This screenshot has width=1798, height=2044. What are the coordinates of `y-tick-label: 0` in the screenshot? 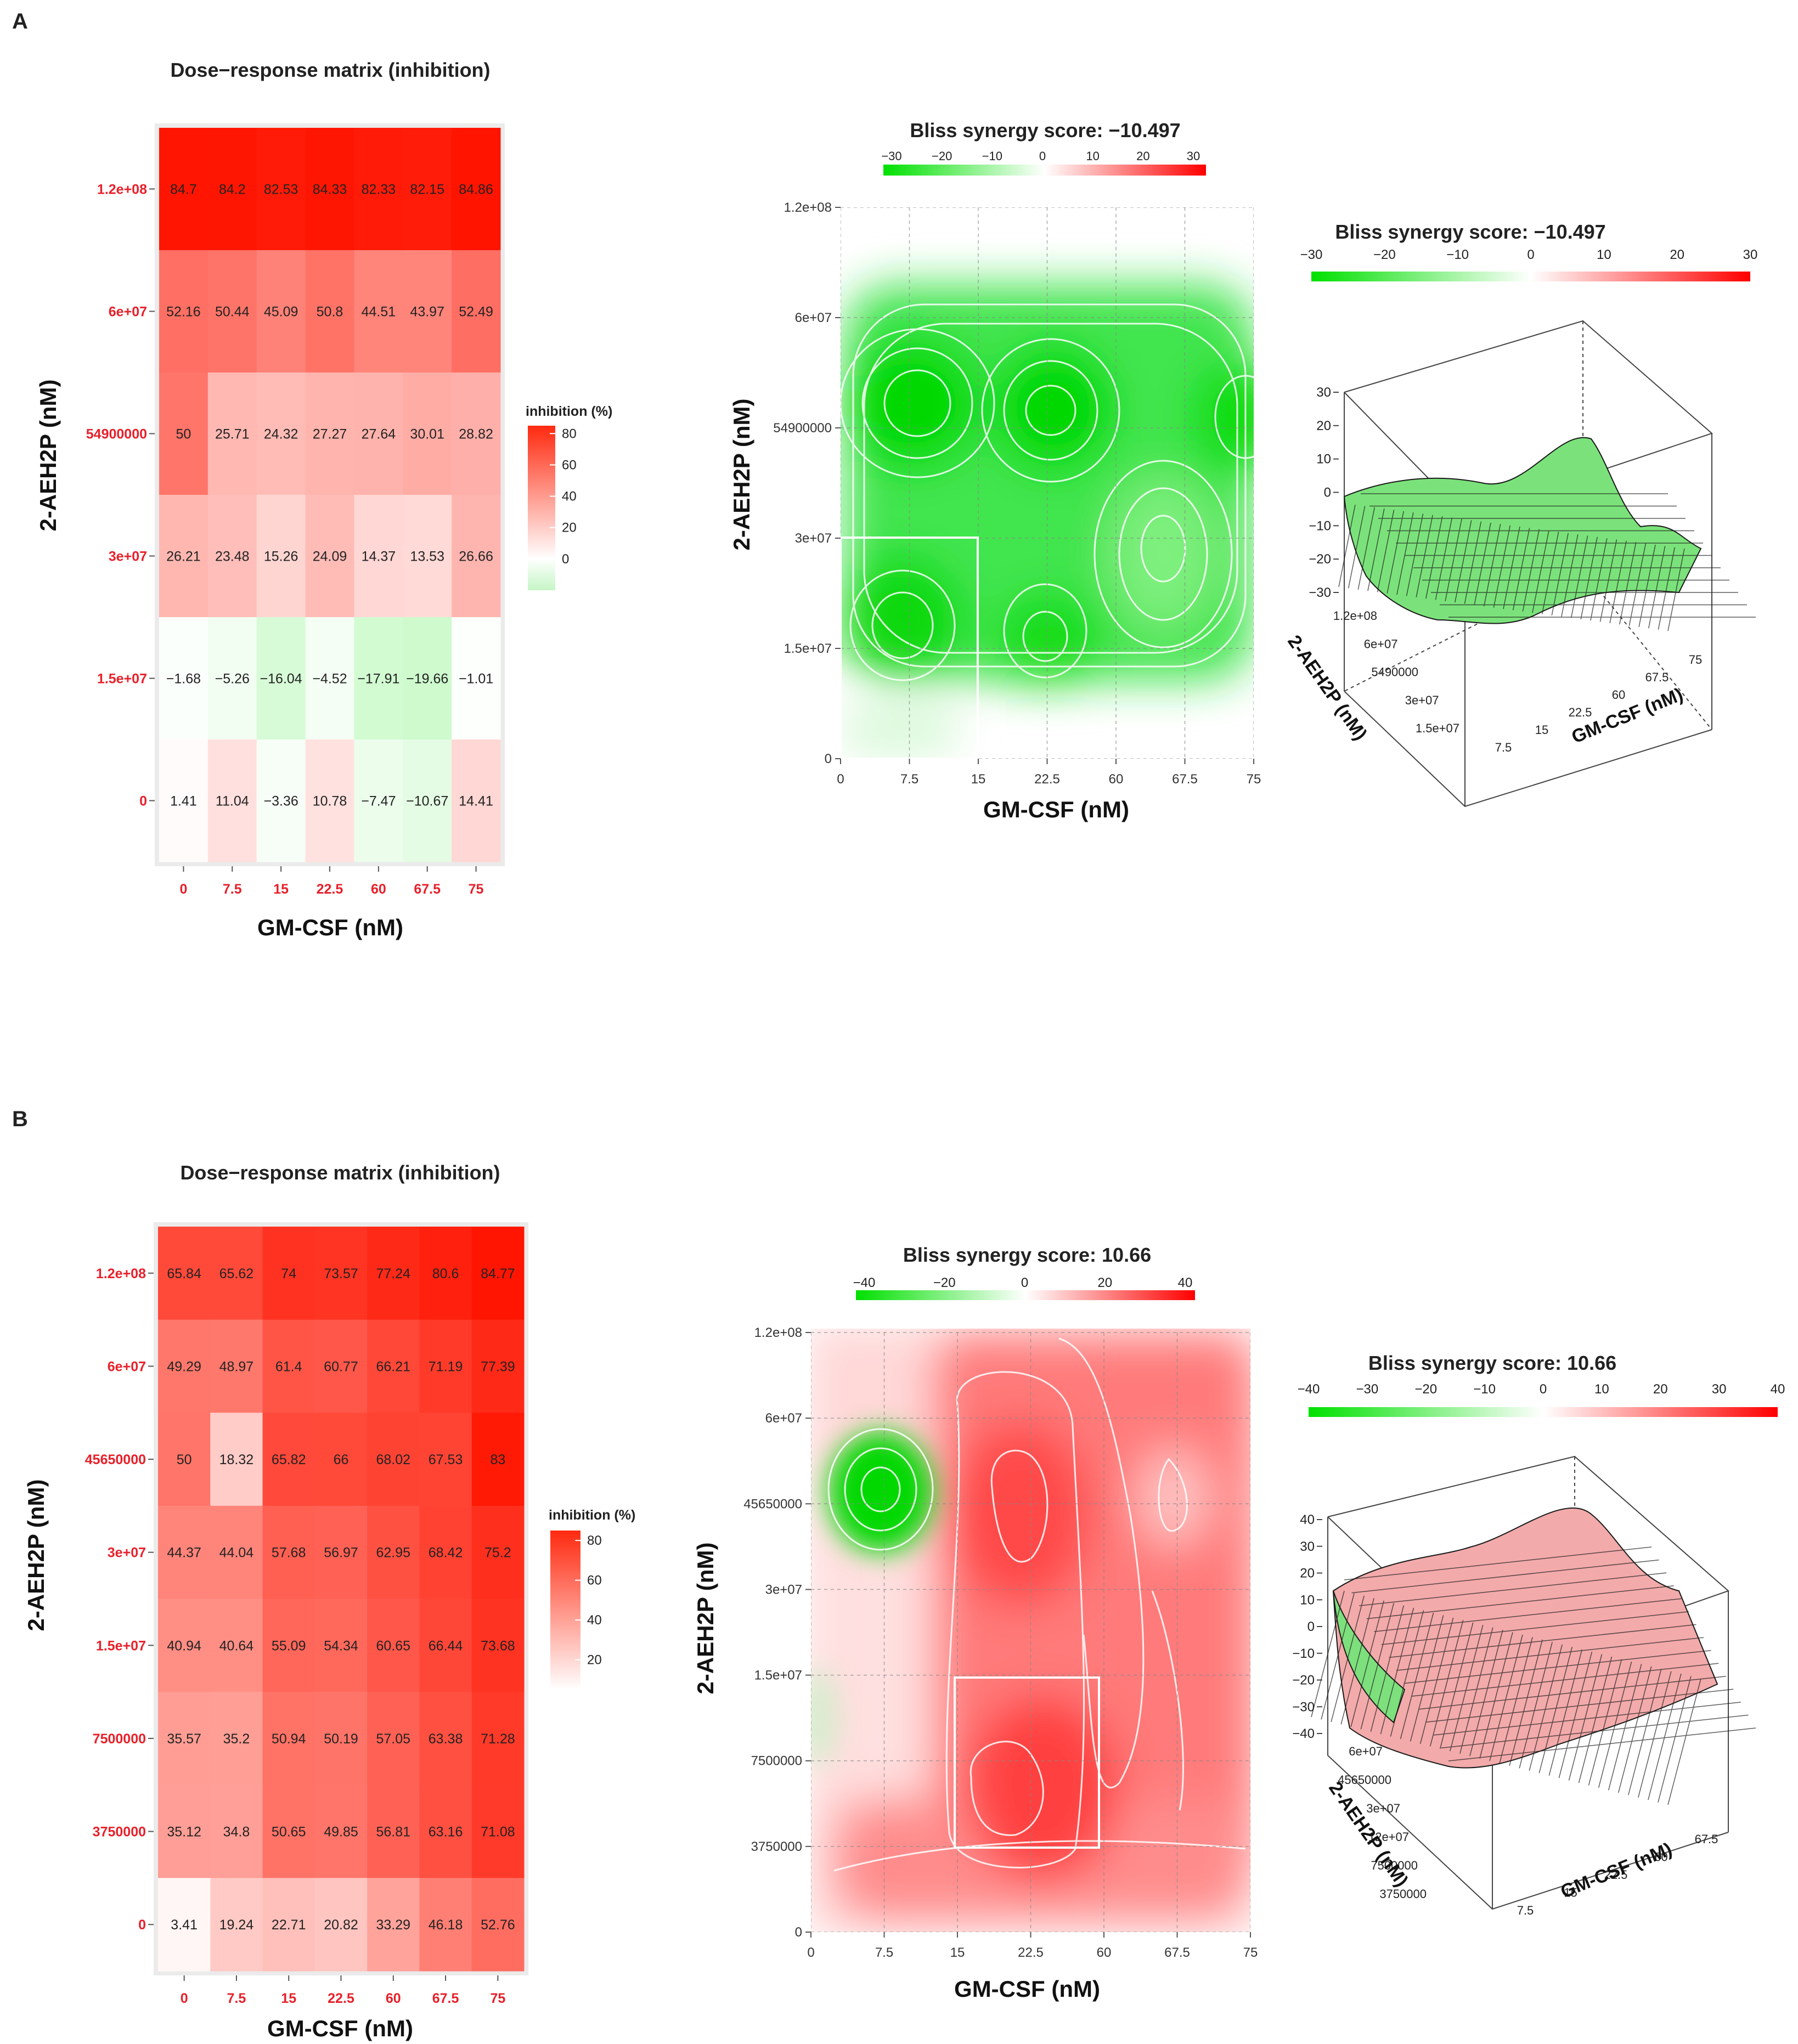 It's located at (798, 1932).